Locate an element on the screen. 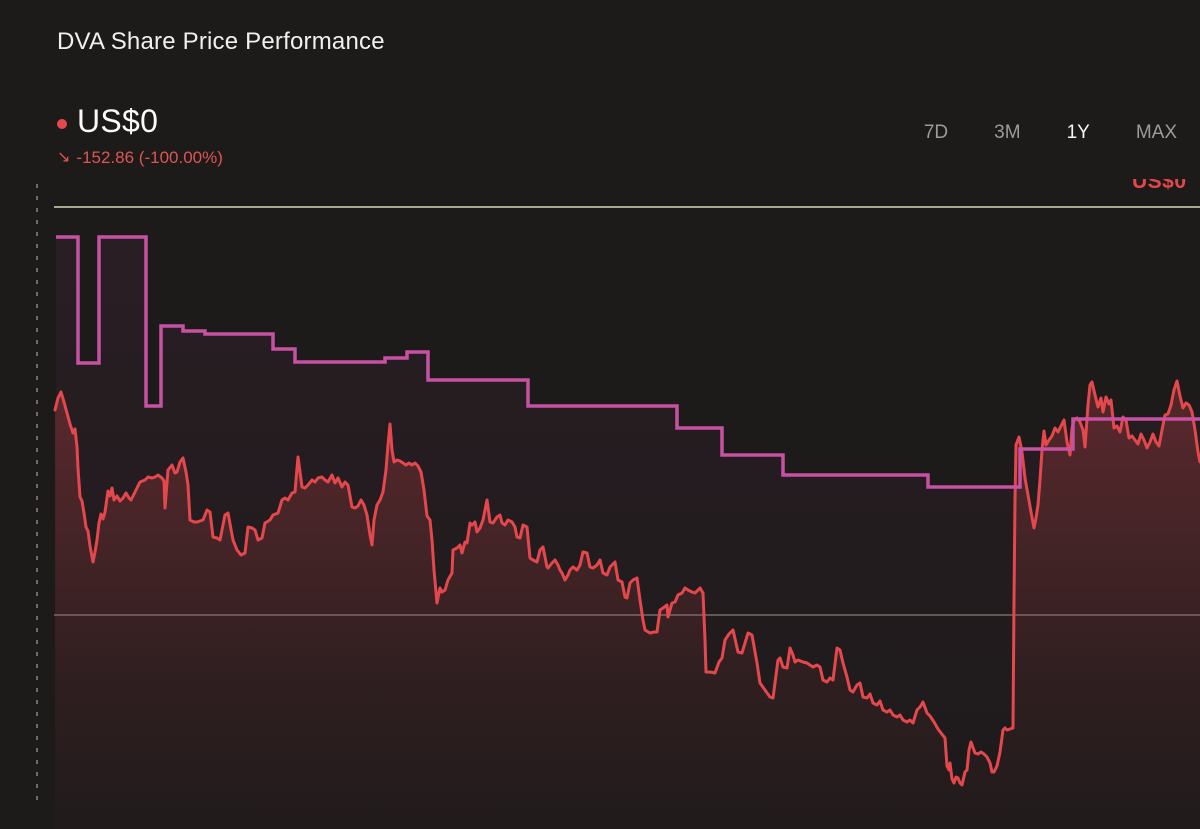 The height and width of the screenshot is (829, 1200). tab-1y: 1Y is located at coordinates (1078, 132).